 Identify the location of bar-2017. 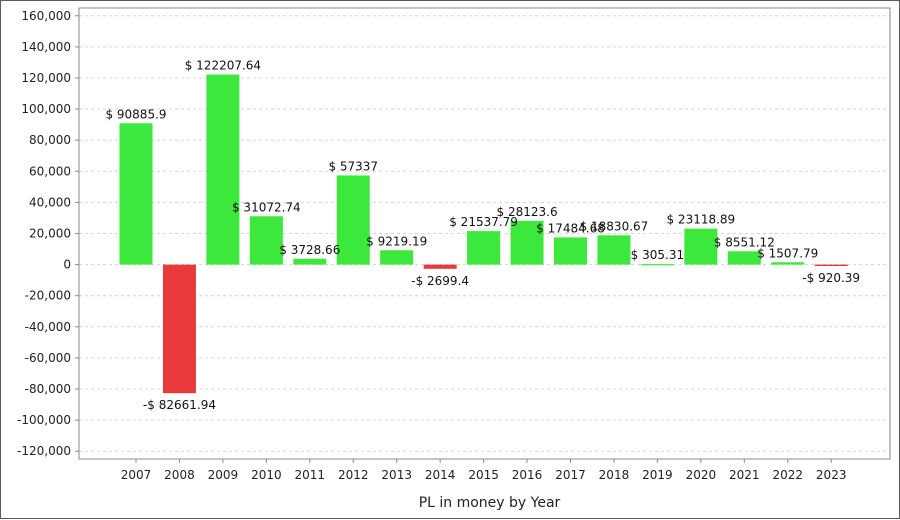
(570, 251).